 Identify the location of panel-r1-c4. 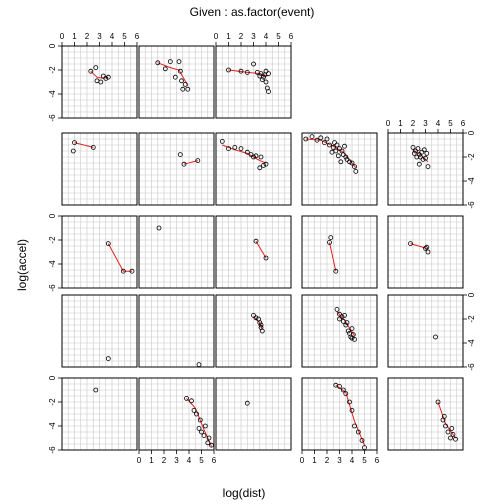
(425, 169).